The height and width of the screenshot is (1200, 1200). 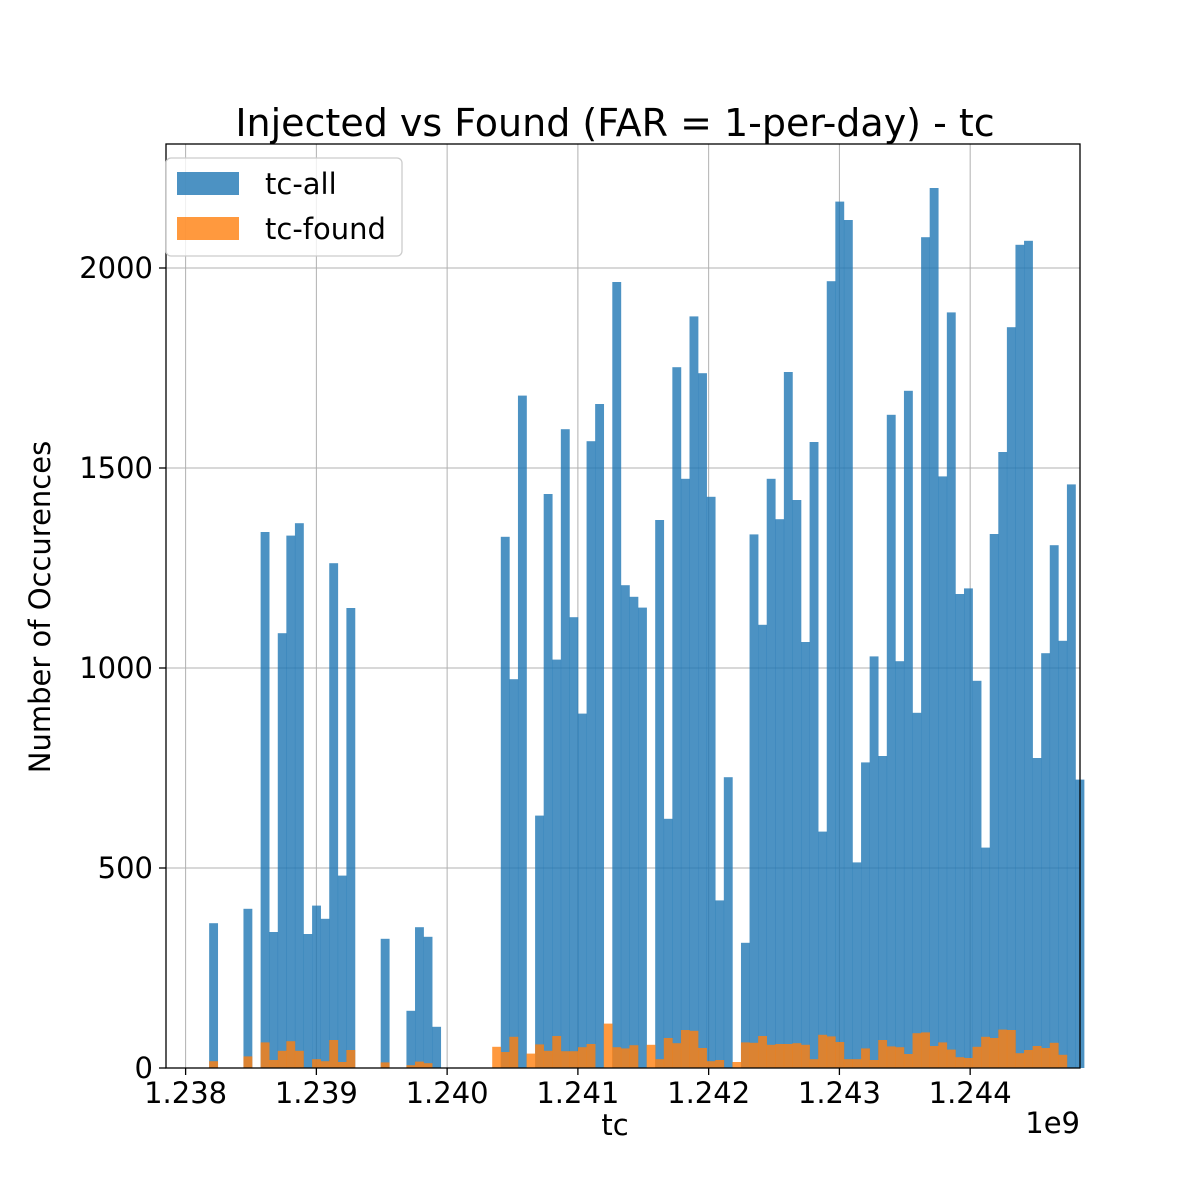 What do you see at coordinates (614, 1125) in the screenshot?
I see `x-axis-label: tc` at bounding box center [614, 1125].